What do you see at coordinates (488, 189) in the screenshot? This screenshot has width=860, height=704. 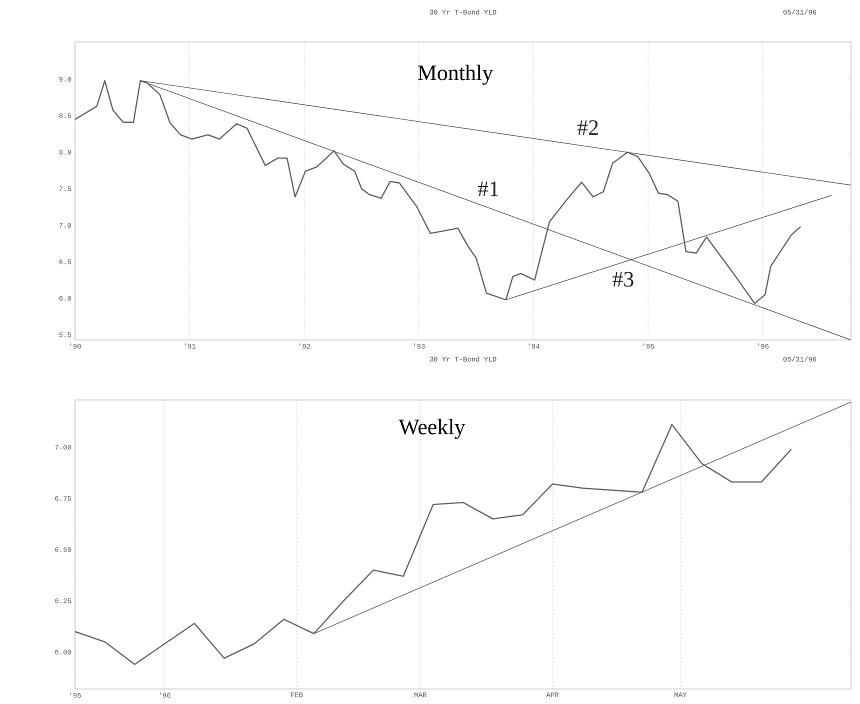 I see `series-label: #1` at bounding box center [488, 189].